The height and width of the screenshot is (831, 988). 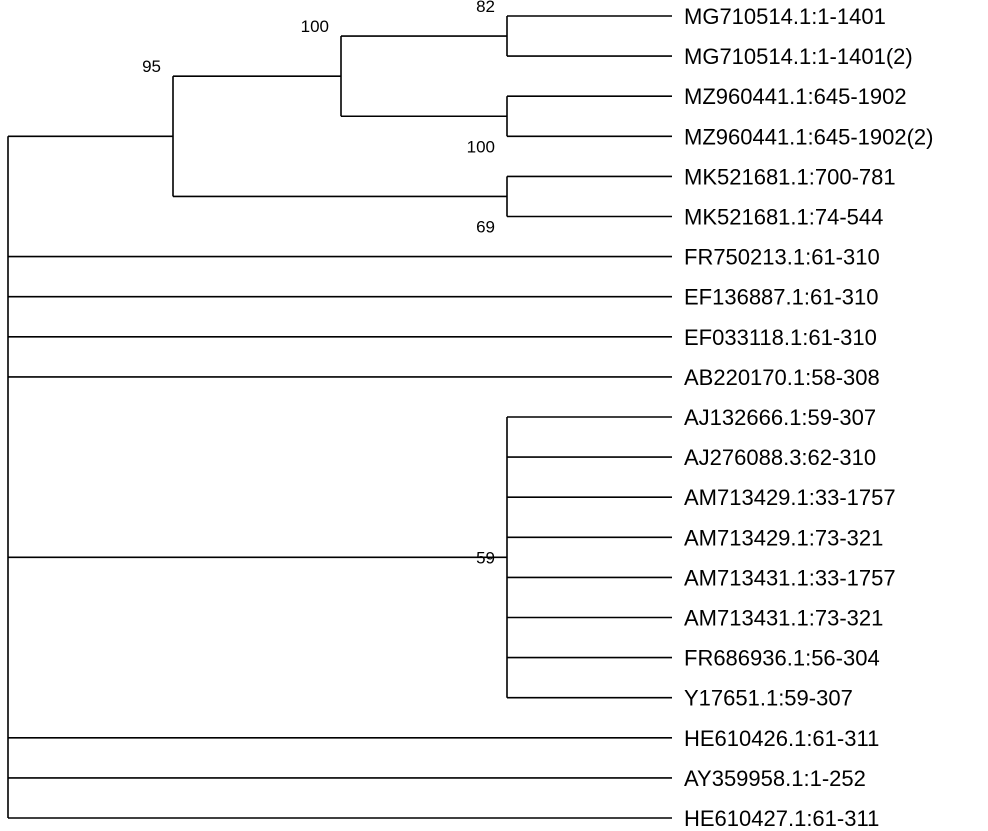 I want to click on taxon-label: MG710514.1:1-1401(2), so click(x=798, y=56).